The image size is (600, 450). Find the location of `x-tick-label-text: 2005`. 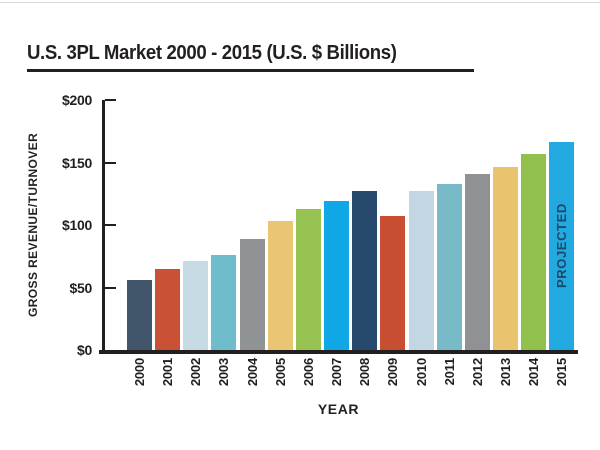

x-tick-label-text: 2005 is located at coordinates (280, 372).